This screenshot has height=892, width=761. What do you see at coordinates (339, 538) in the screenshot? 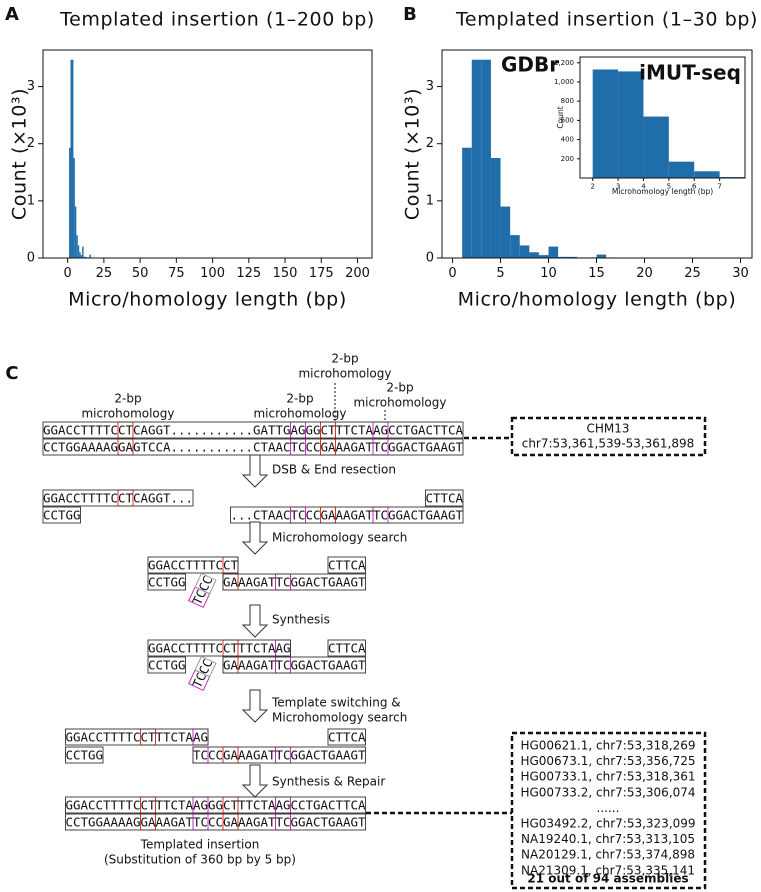
I see `step-label: Microhomology search` at bounding box center [339, 538].